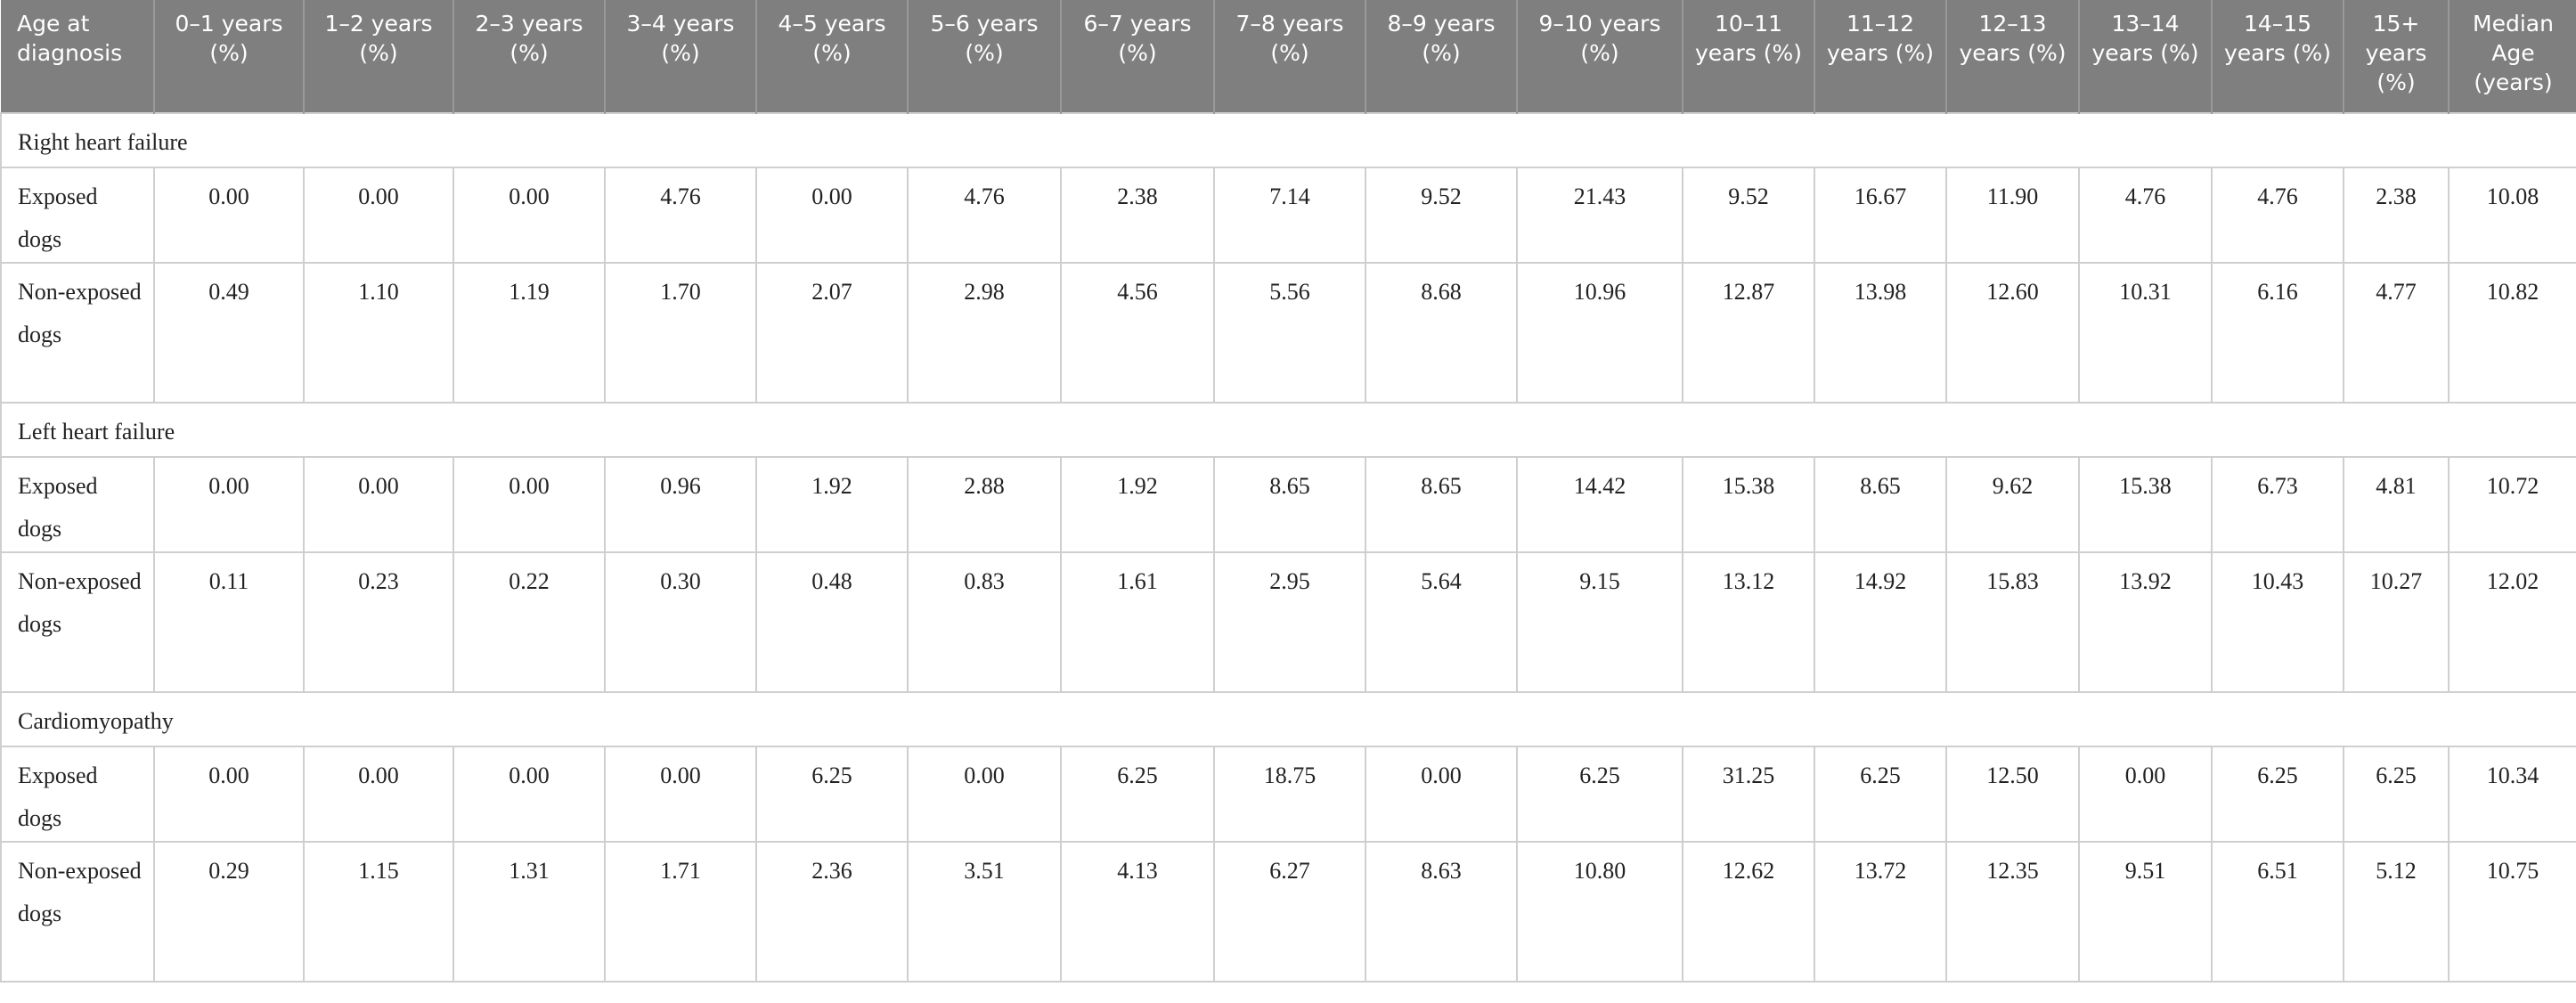 The height and width of the screenshot is (1003, 2576). Describe the element at coordinates (529, 912) in the screenshot. I see `cell: 1.31` at that location.